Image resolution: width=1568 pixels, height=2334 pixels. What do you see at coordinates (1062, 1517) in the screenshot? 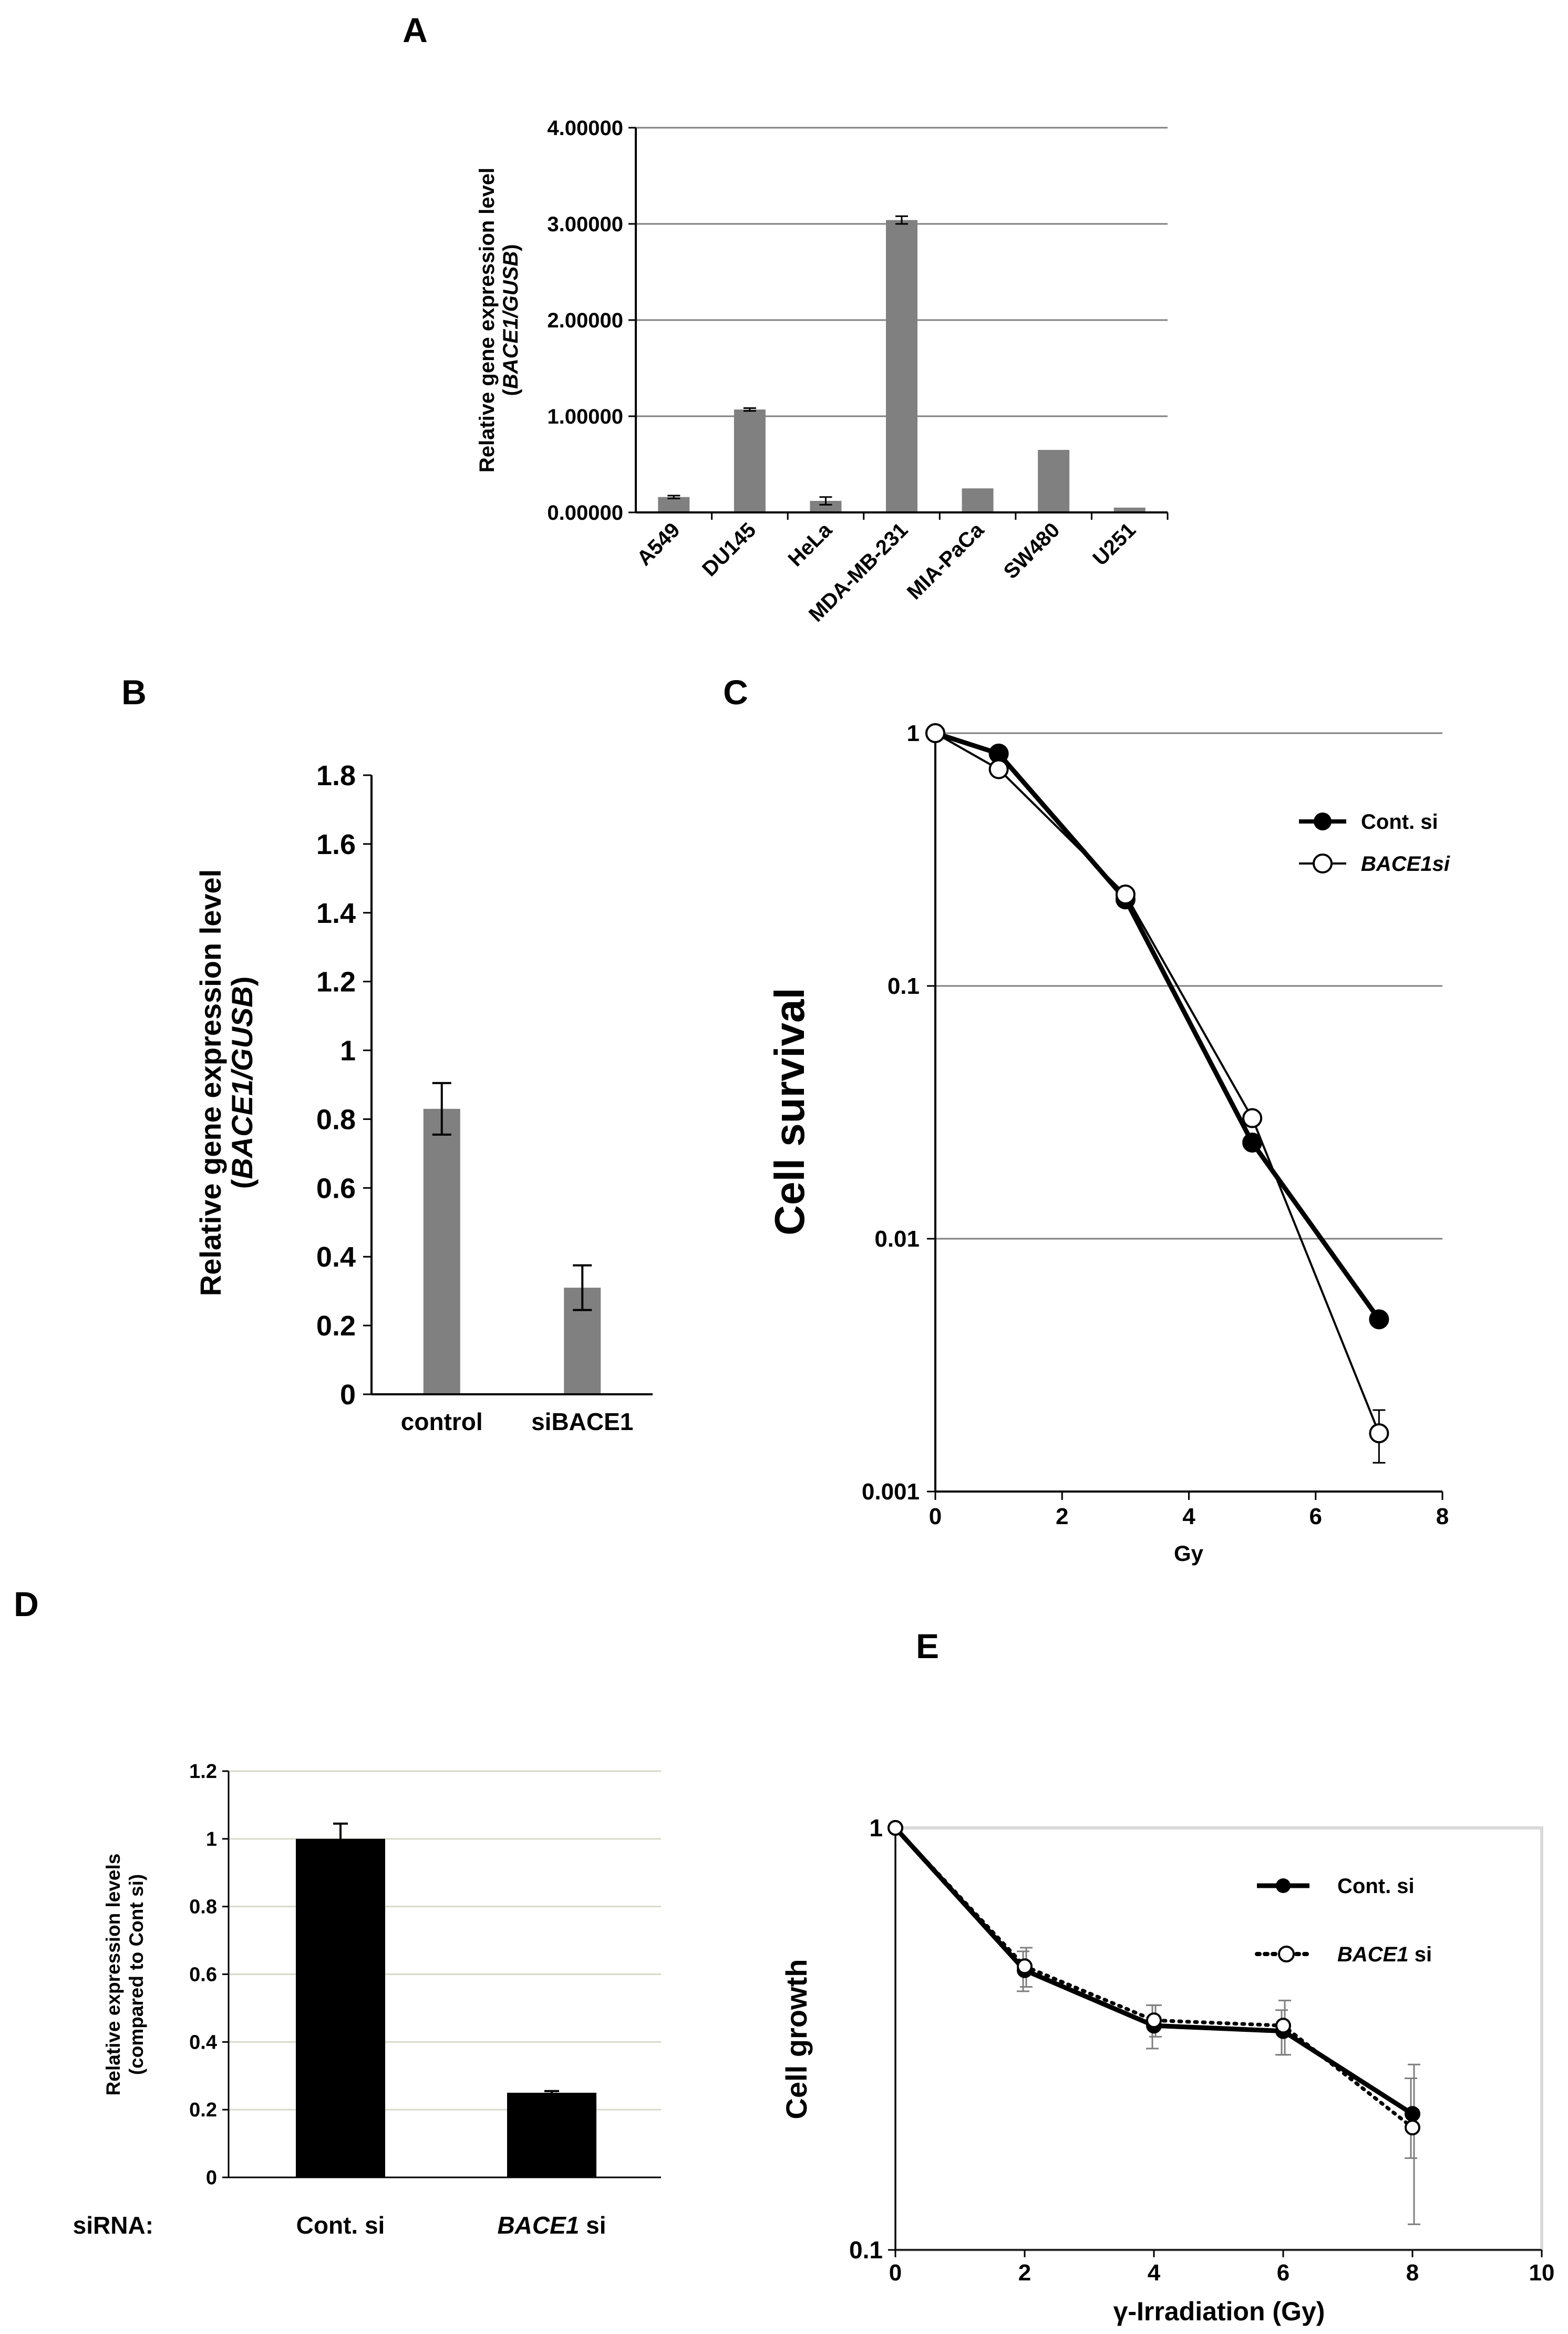
I see `panel-c-x-tick-label: 2` at bounding box center [1062, 1517].